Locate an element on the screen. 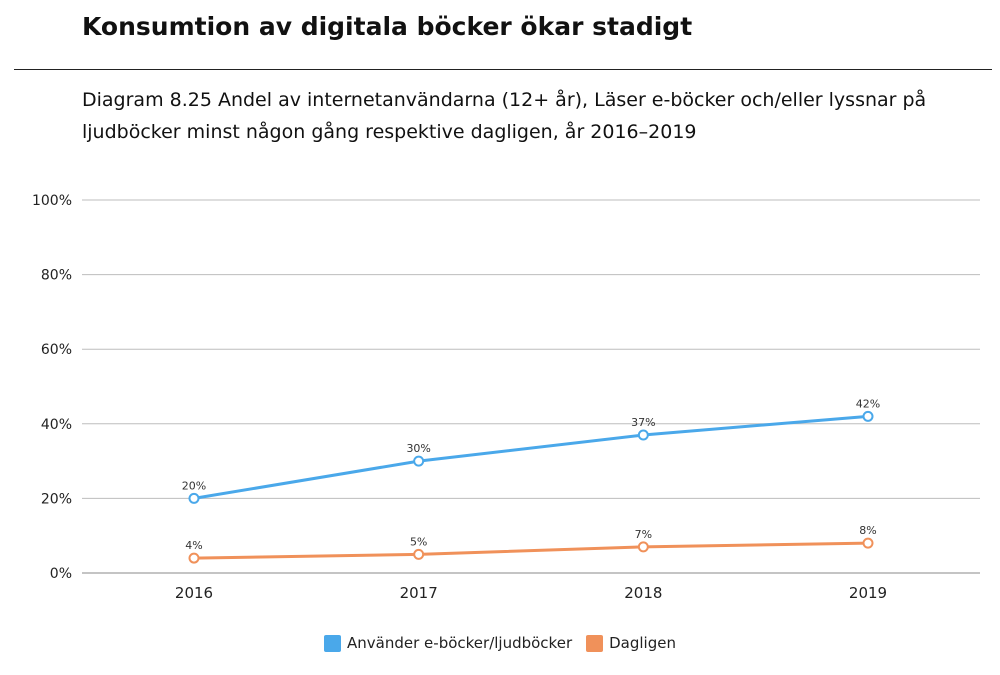  legend-item-series-2: Dagligen is located at coordinates (631, 643).